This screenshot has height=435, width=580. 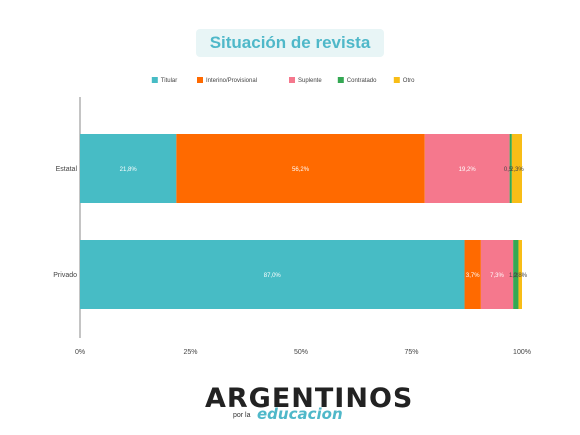 I want to click on category-label: Estatal, so click(x=67, y=169).